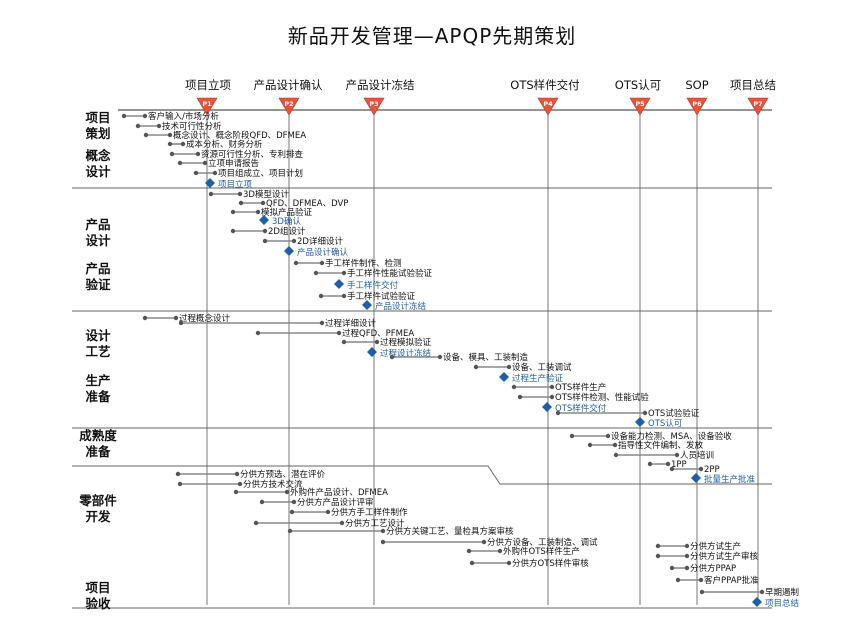 This screenshot has height=635, width=864. Describe the element at coordinates (98, 284) in the screenshot. I see `phase-label: 验证` at that location.